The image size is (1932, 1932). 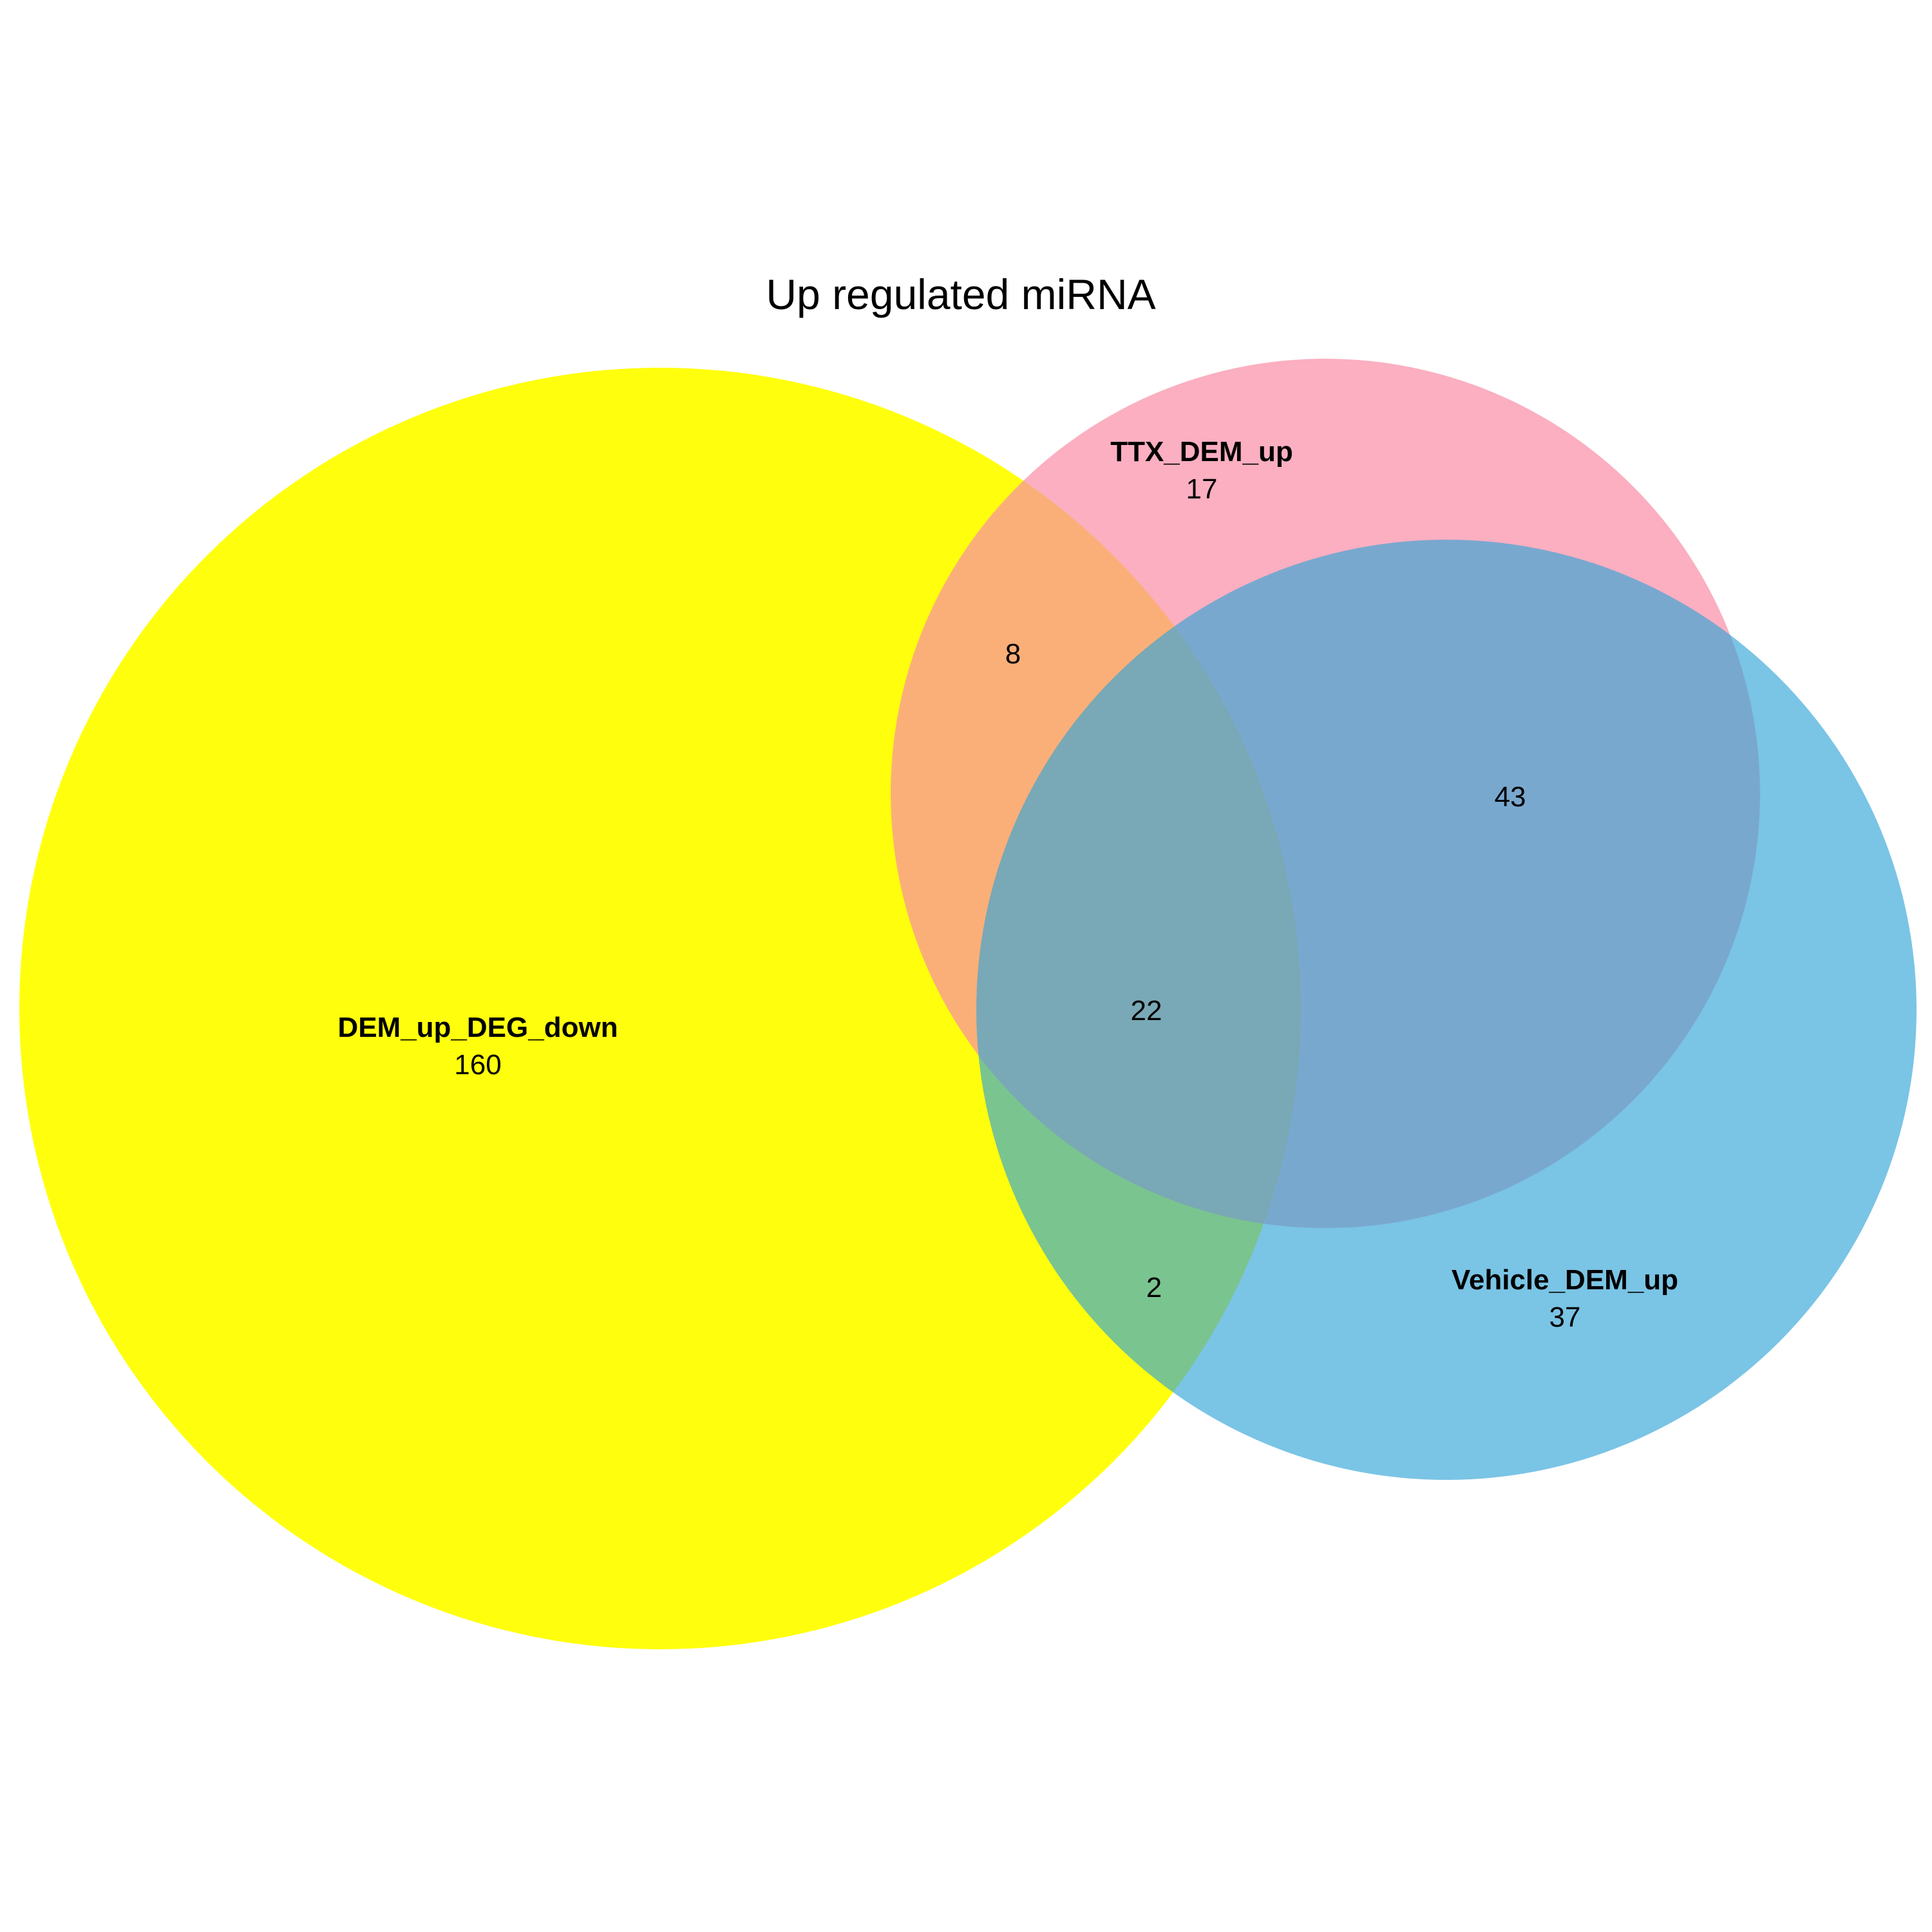 What do you see at coordinates (961, 294) in the screenshot?
I see `diagram-title: Up regulated miRNA` at bounding box center [961, 294].